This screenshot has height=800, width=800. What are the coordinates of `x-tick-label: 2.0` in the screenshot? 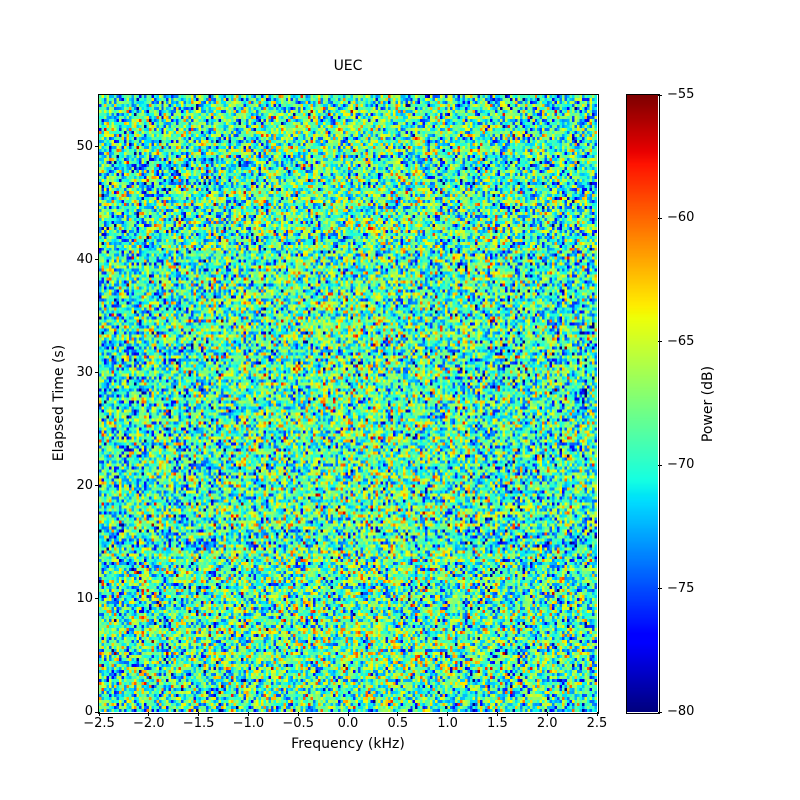 It's located at (547, 723).